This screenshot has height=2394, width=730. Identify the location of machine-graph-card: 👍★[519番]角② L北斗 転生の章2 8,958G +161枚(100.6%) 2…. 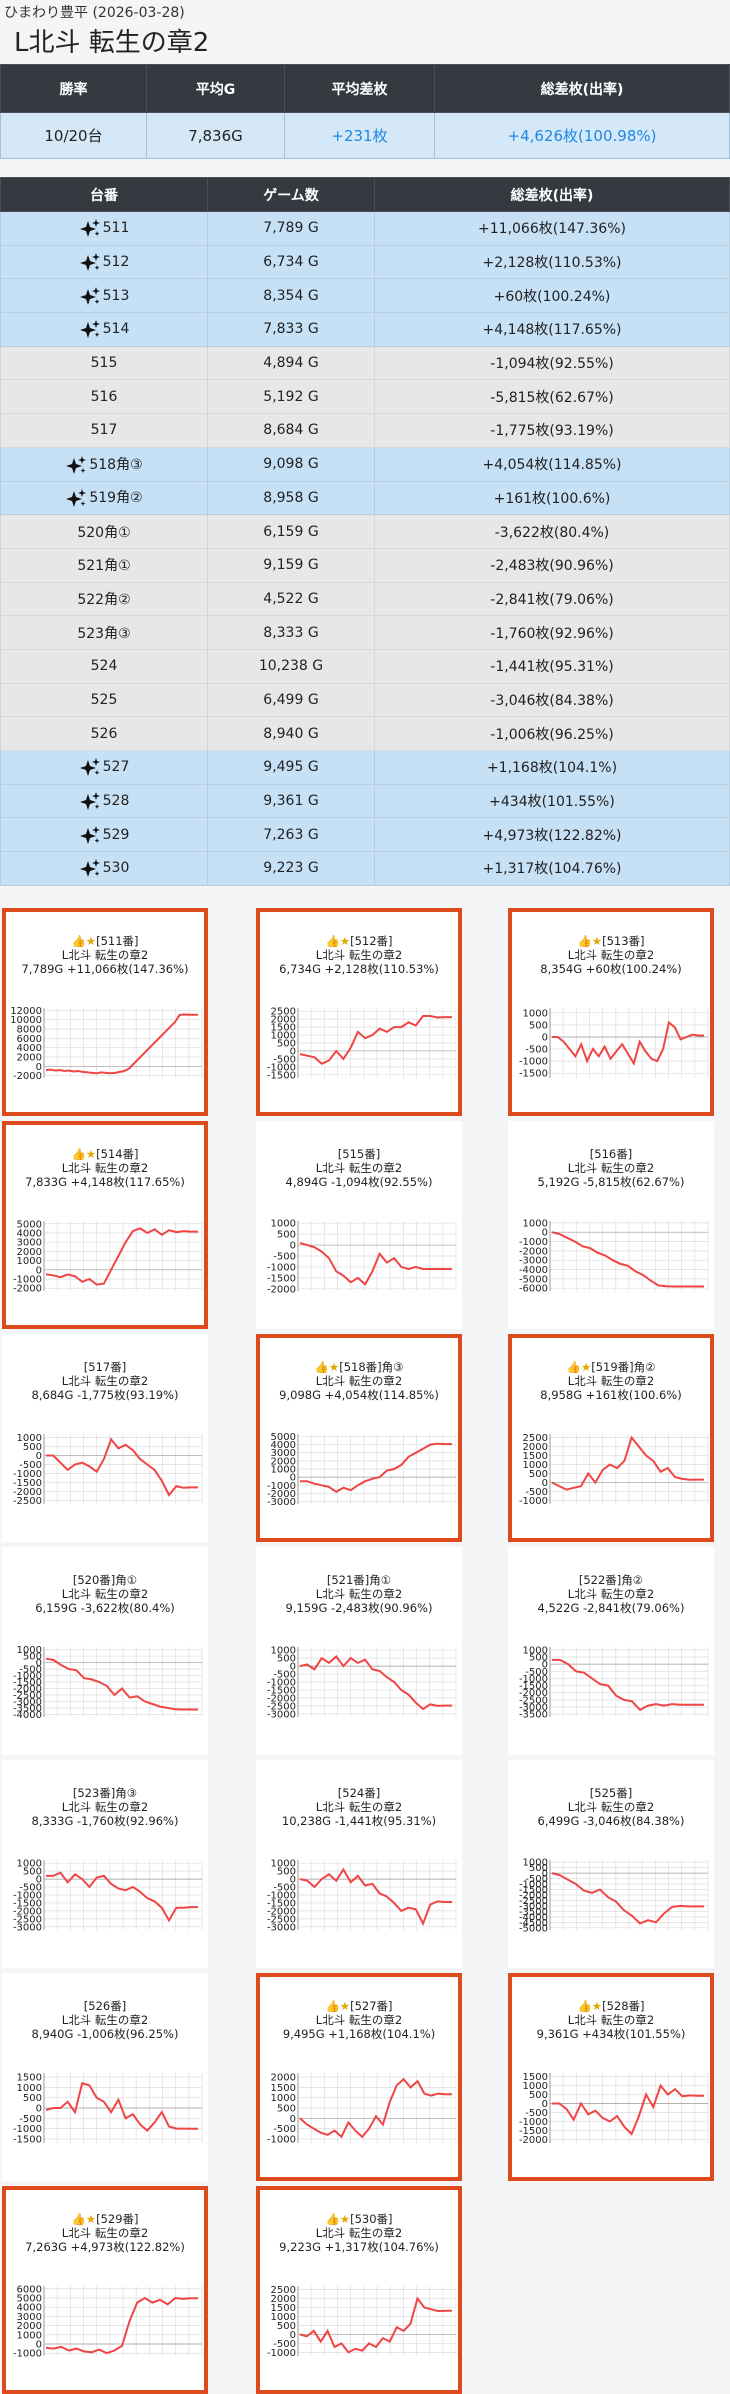
(611, 1438).